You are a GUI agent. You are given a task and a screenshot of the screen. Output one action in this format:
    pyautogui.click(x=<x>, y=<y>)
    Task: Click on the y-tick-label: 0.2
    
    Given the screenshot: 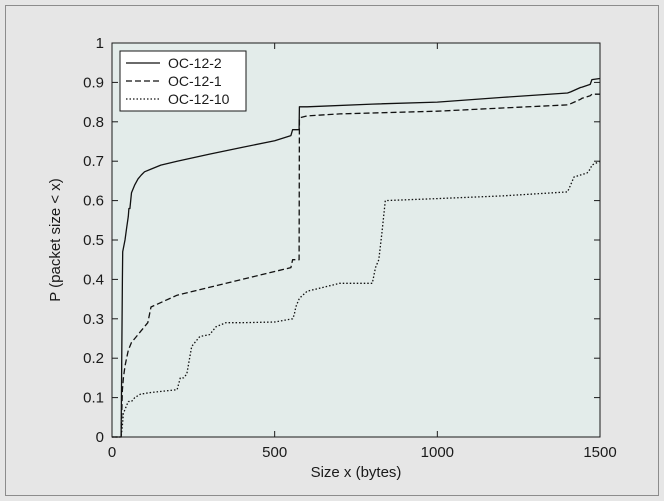 What is the action you would take?
    pyautogui.click(x=93, y=358)
    